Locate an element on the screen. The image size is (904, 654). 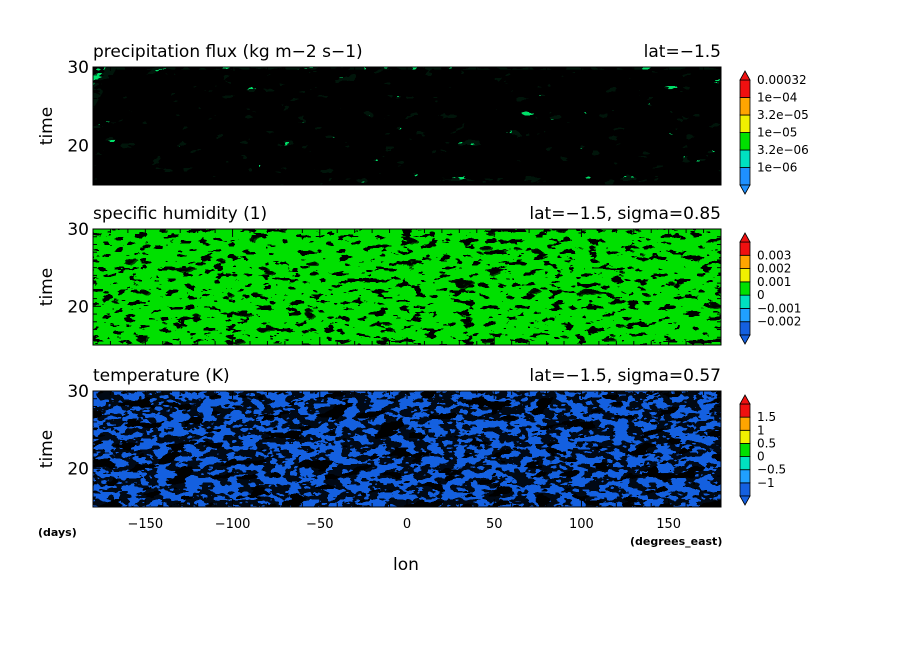
colorbar-label: 3.2e−05 is located at coordinates (783, 115).